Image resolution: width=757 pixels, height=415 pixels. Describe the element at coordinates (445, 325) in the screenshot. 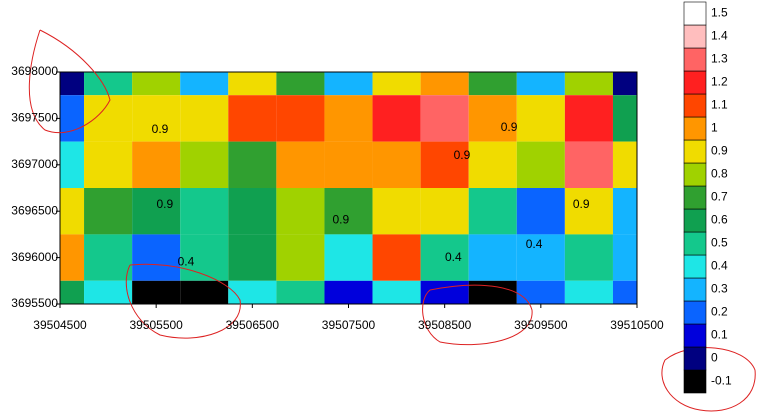

I see `x-tick-label: 39508500` at that location.